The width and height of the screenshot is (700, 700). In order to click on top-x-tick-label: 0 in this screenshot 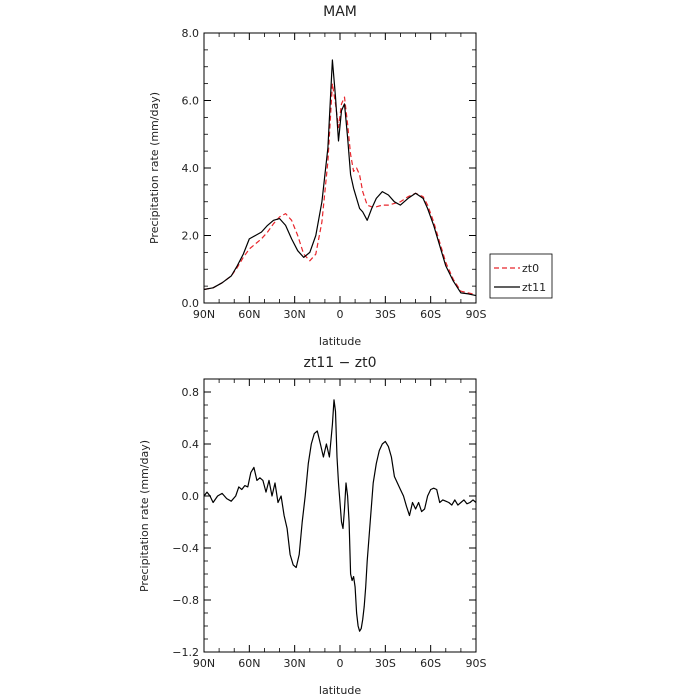, I will do `click(340, 314)`.